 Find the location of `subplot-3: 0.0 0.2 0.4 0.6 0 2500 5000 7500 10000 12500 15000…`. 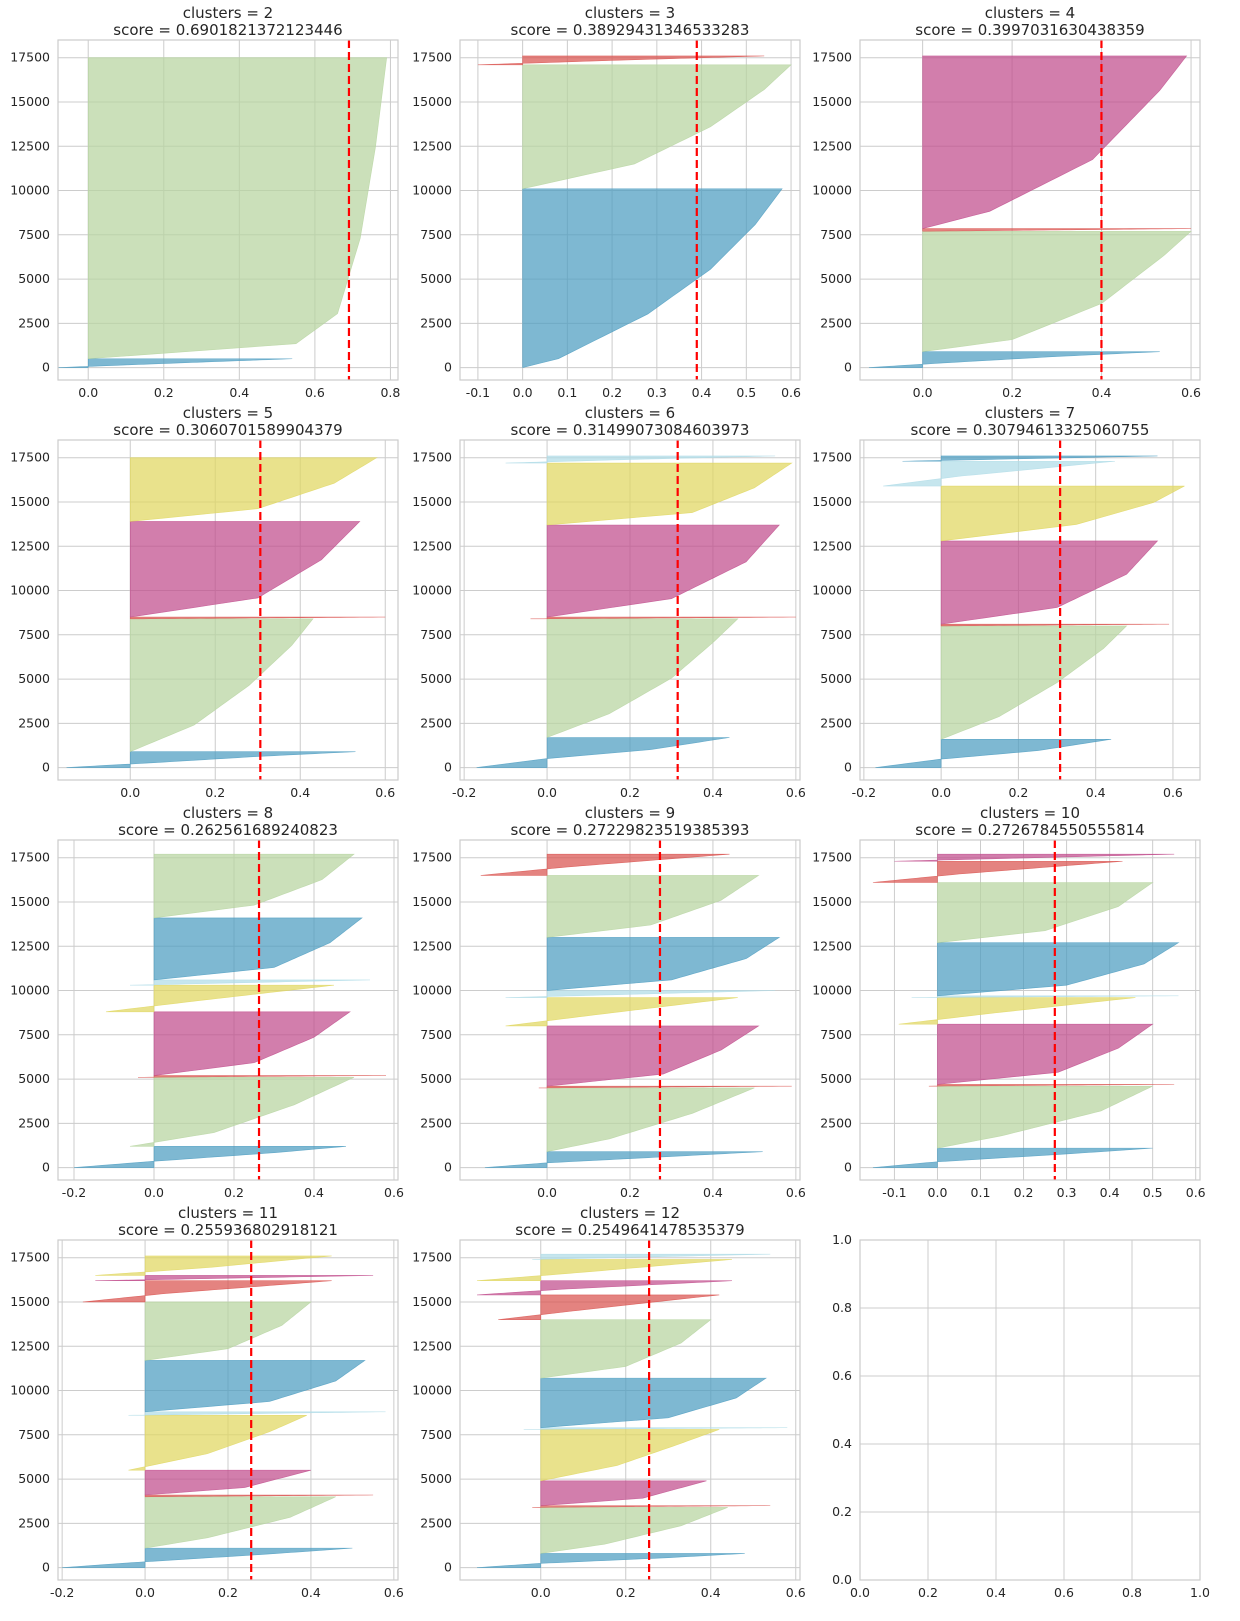

subplot-3: 0.0 0.2 0.4 0.6 0 2500 5000 7500 10000 12500 15000… is located at coordinates (1006, 202).